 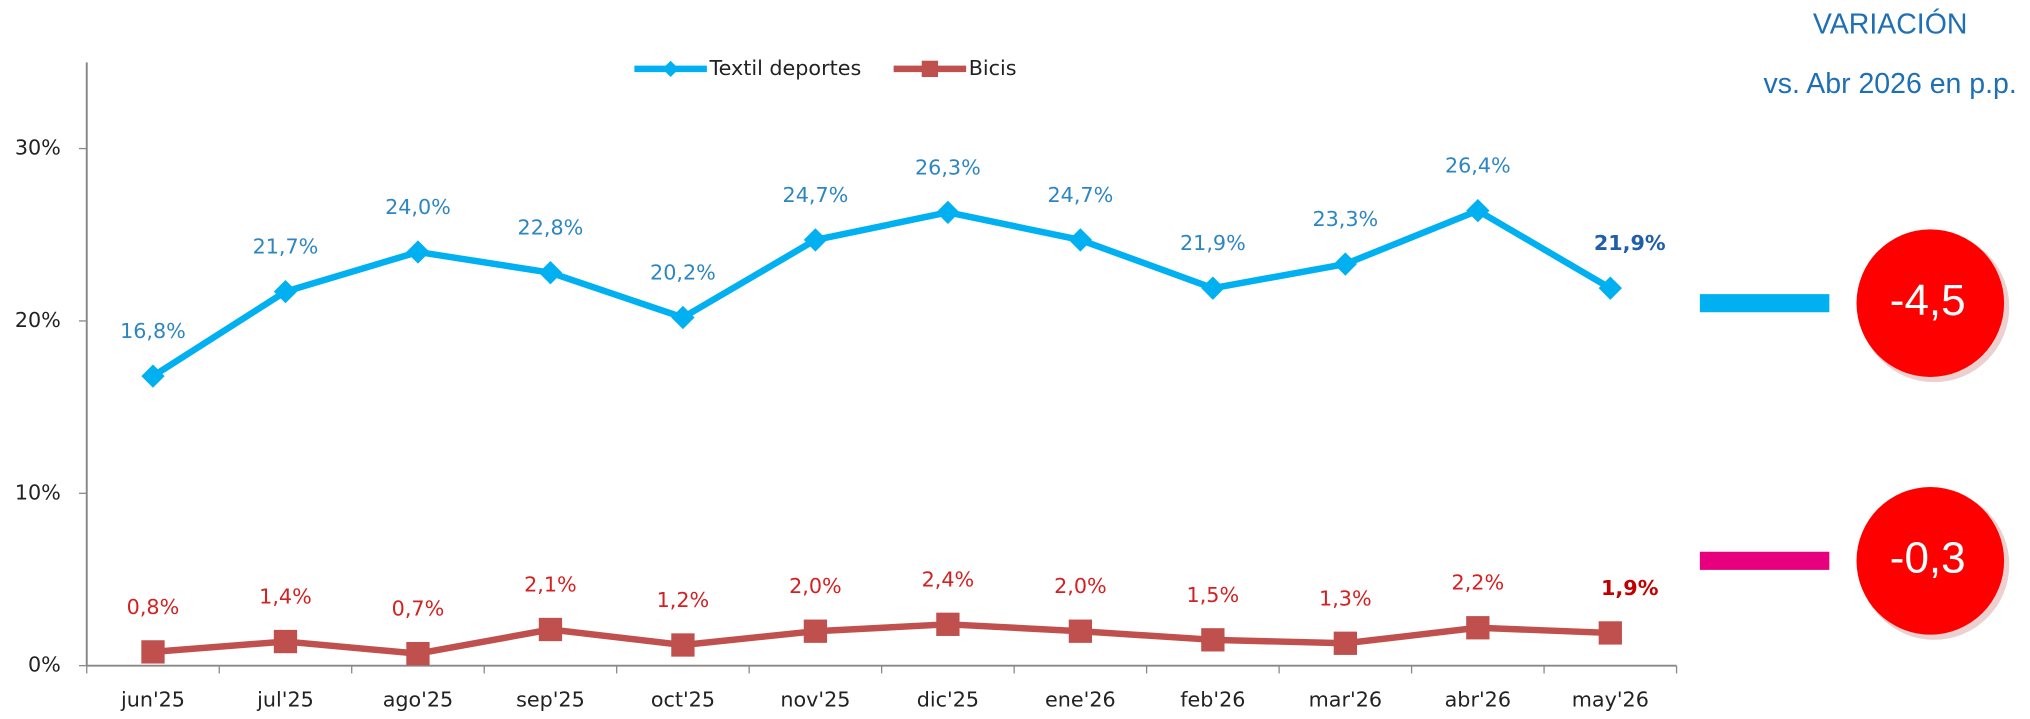 What do you see at coordinates (948, 579) in the screenshot?
I see `data-label: 2,4%` at bounding box center [948, 579].